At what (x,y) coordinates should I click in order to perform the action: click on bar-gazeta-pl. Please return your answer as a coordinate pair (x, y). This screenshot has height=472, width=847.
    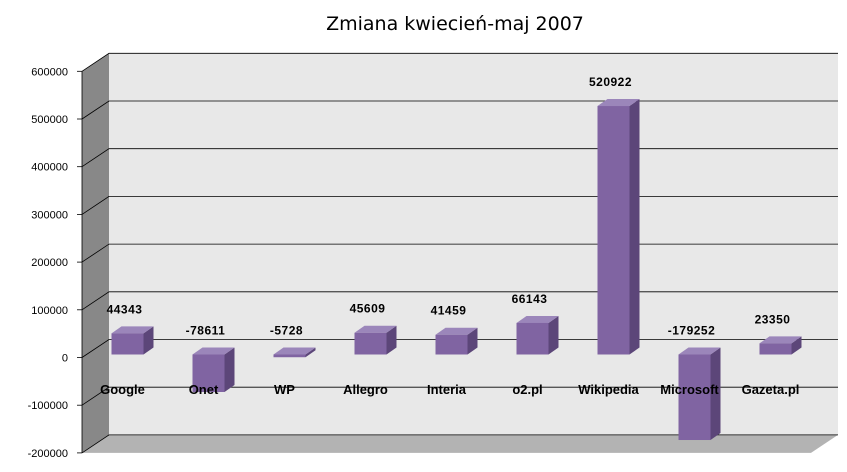
    Looking at the image, I should click on (780, 345).